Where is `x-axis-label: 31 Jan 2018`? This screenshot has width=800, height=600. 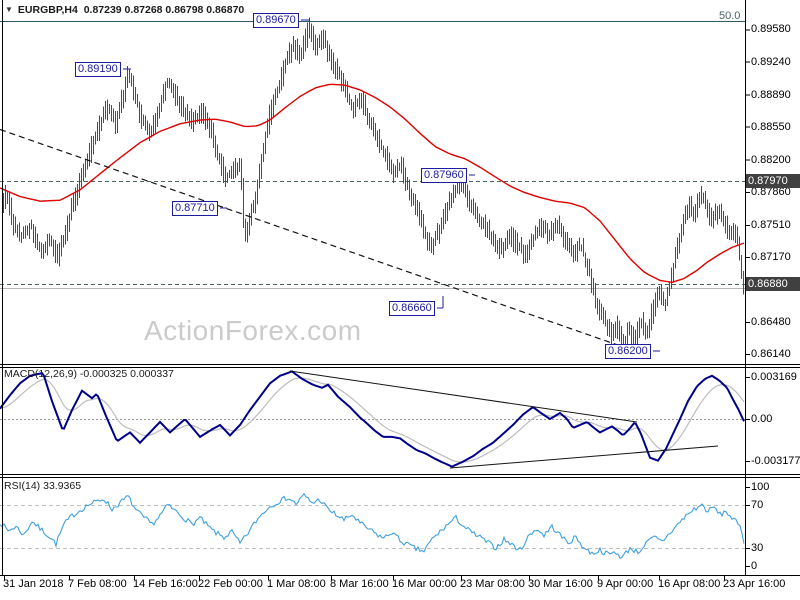
x-axis-label: 31 Jan 2018 is located at coordinates (33, 584).